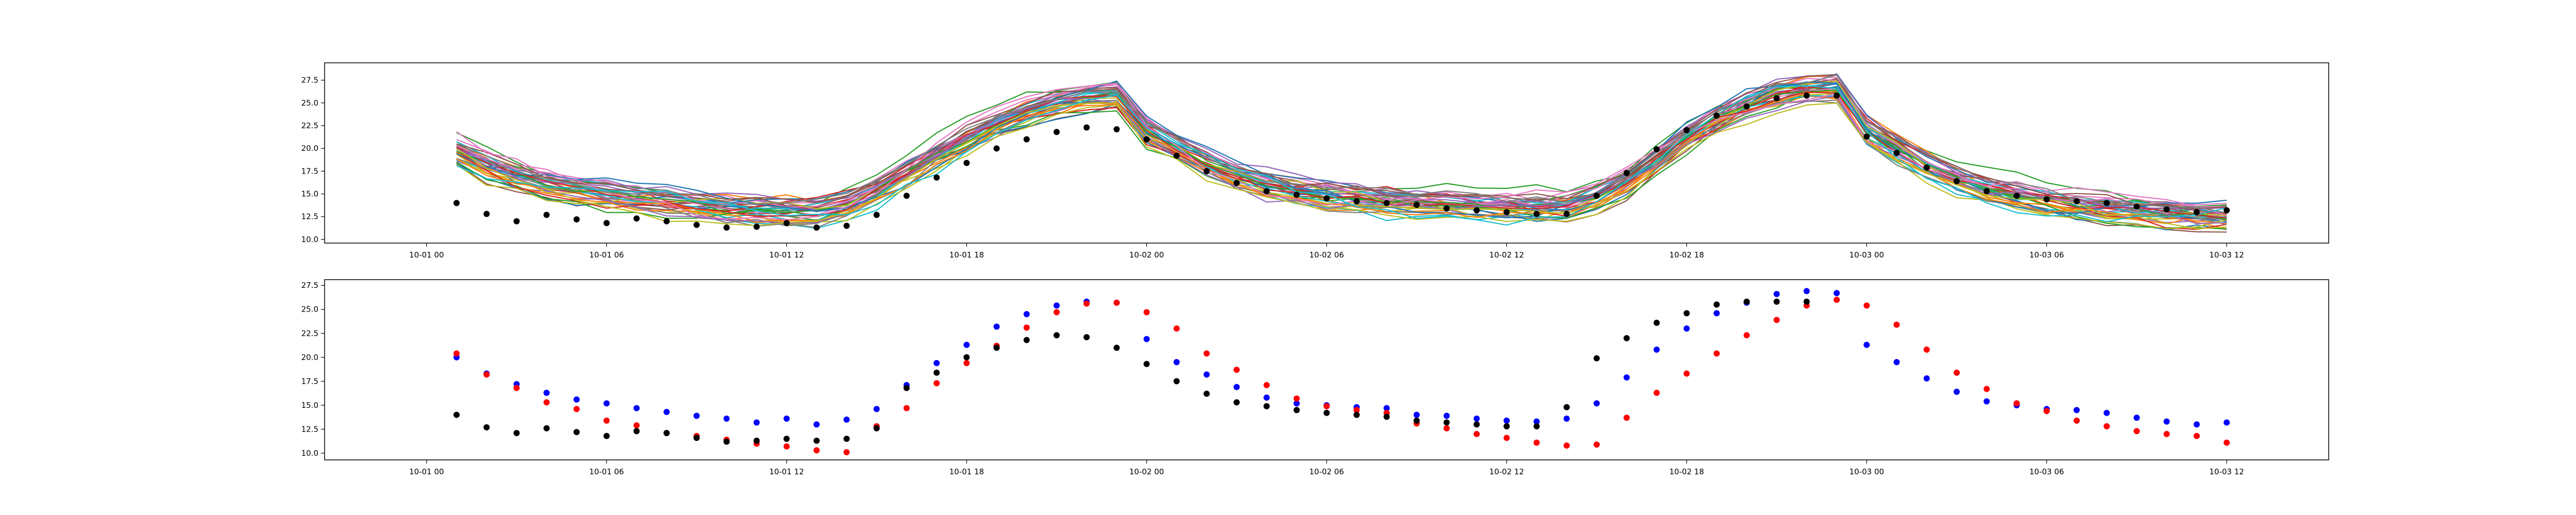  Describe the element at coordinates (309, 285) in the screenshot. I see `y-tick-label: 27.5` at that location.